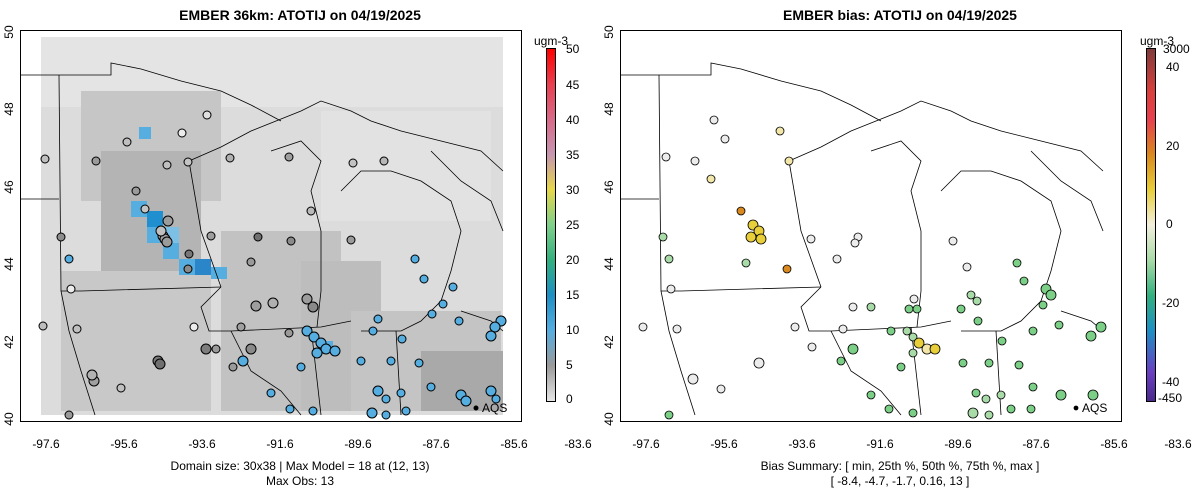  What do you see at coordinates (300, 15) in the screenshot?
I see `model-title: EMBER 36km: ATOTIJ on 04/19/2025` at bounding box center [300, 15].